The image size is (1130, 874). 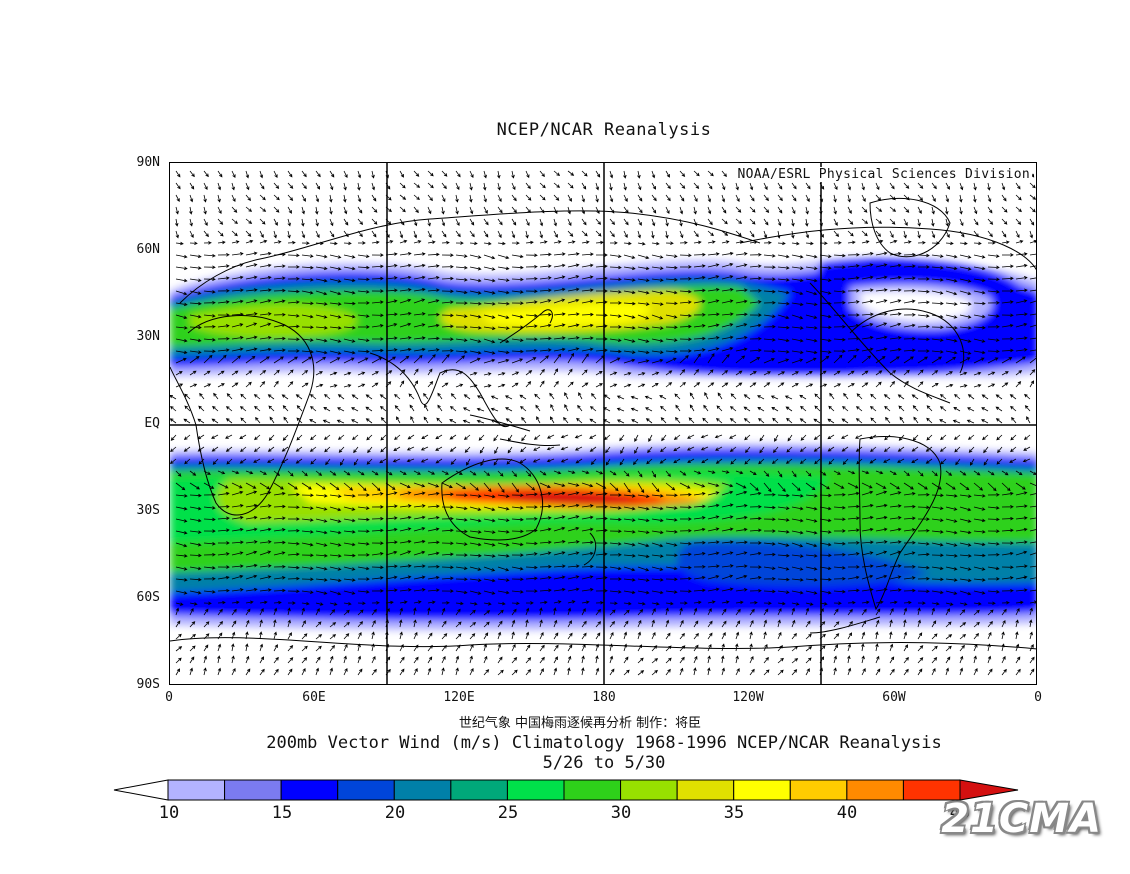 What do you see at coordinates (314, 697) in the screenshot?
I see `lon-label-60e: 60E` at bounding box center [314, 697].